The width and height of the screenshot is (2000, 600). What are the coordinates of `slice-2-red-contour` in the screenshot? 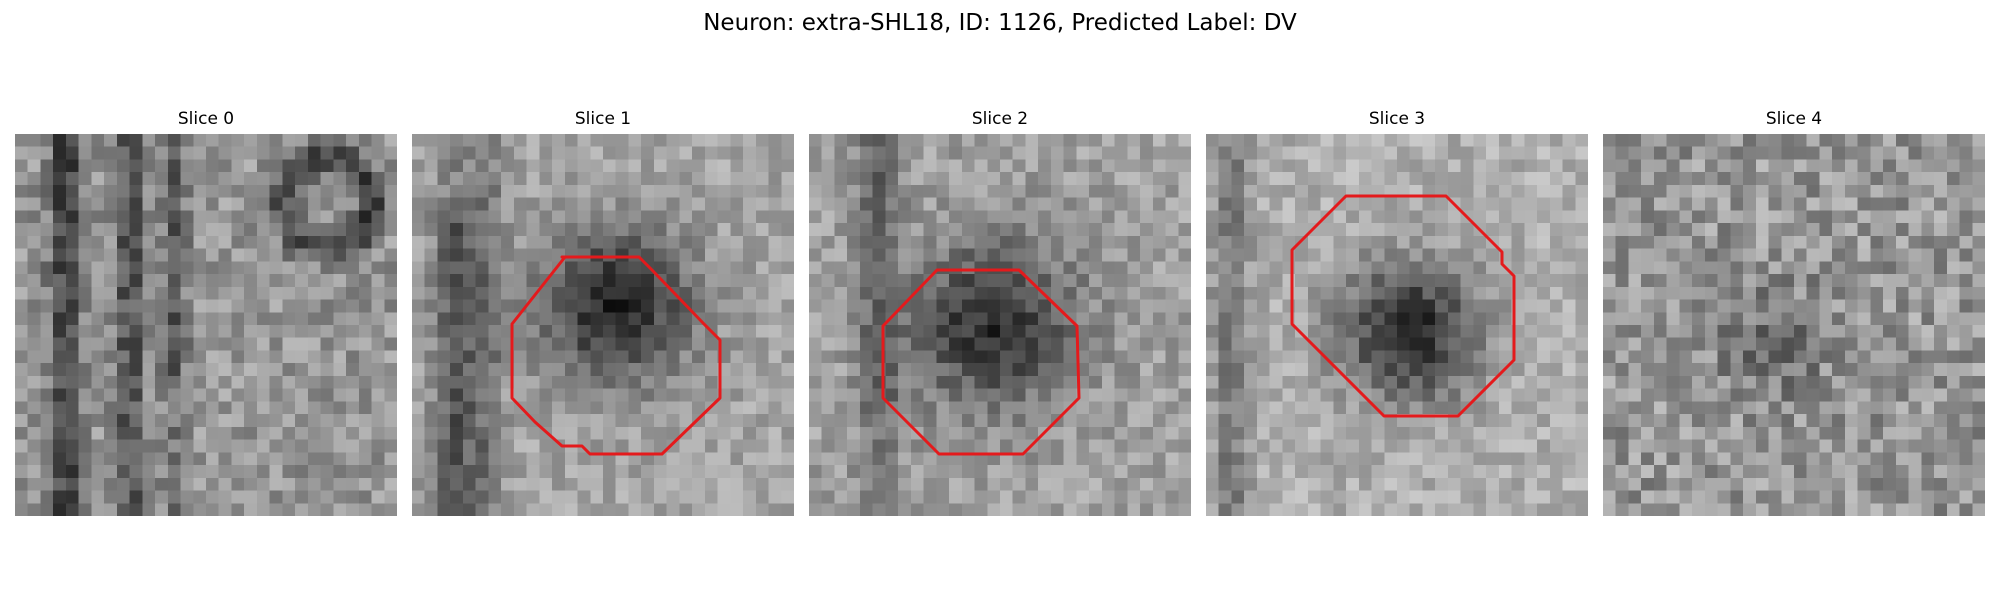 It's located at (981, 362).